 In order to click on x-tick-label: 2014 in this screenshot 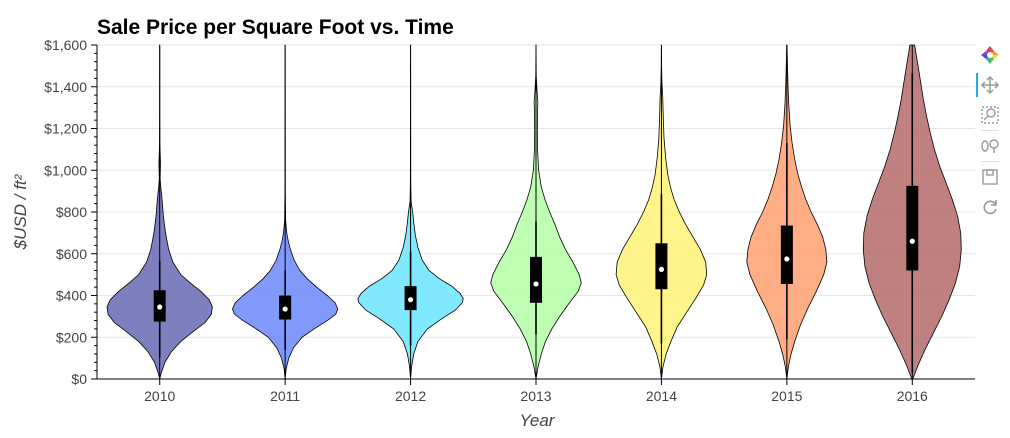, I will do `click(661, 396)`.